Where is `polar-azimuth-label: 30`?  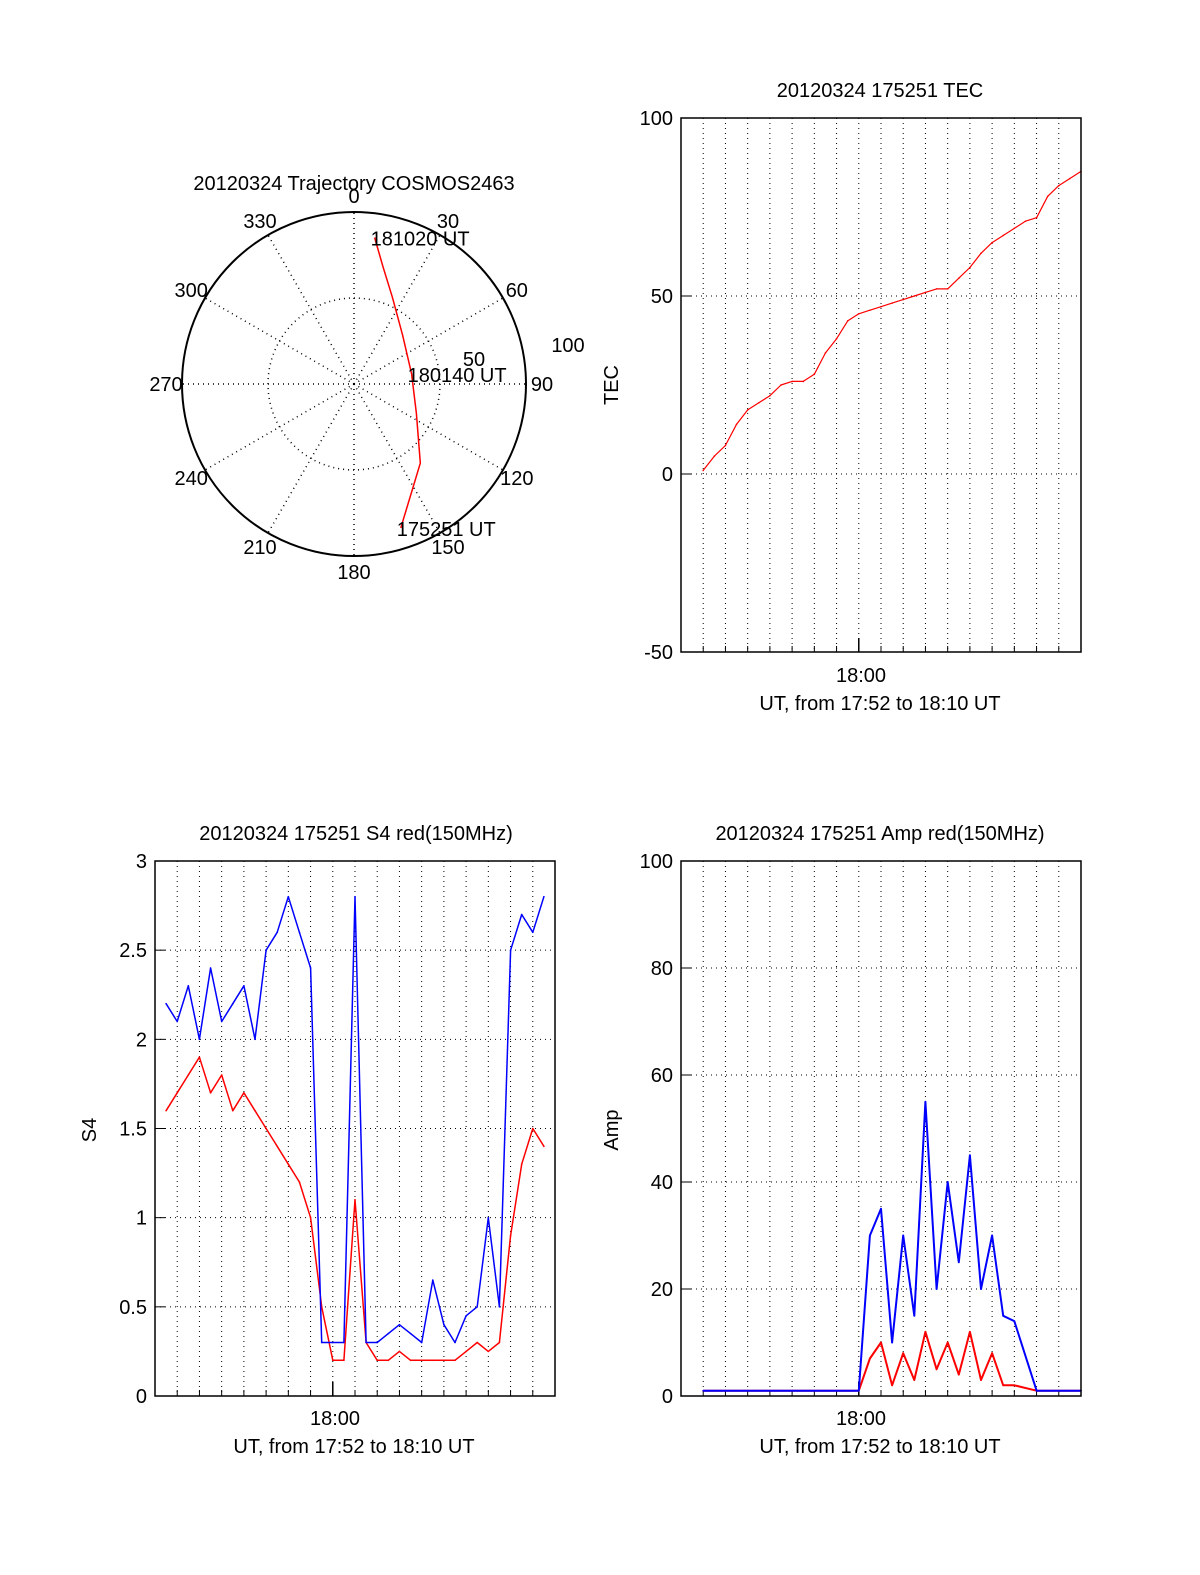 polar-azimuth-label: 30 is located at coordinates (448, 222).